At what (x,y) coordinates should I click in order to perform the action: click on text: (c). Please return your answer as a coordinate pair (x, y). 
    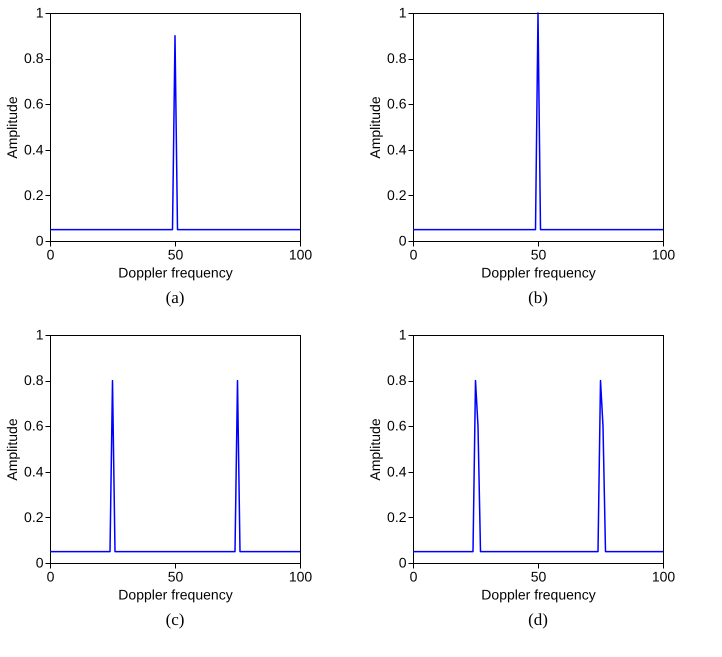
    Looking at the image, I should click on (175, 619).